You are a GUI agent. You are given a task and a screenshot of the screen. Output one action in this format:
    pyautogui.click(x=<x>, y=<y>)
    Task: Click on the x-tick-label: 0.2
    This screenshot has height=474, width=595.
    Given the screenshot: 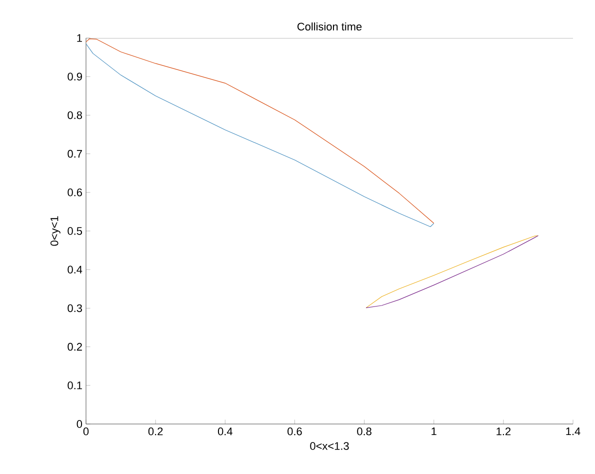 What is the action you would take?
    pyautogui.click(x=155, y=432)
    